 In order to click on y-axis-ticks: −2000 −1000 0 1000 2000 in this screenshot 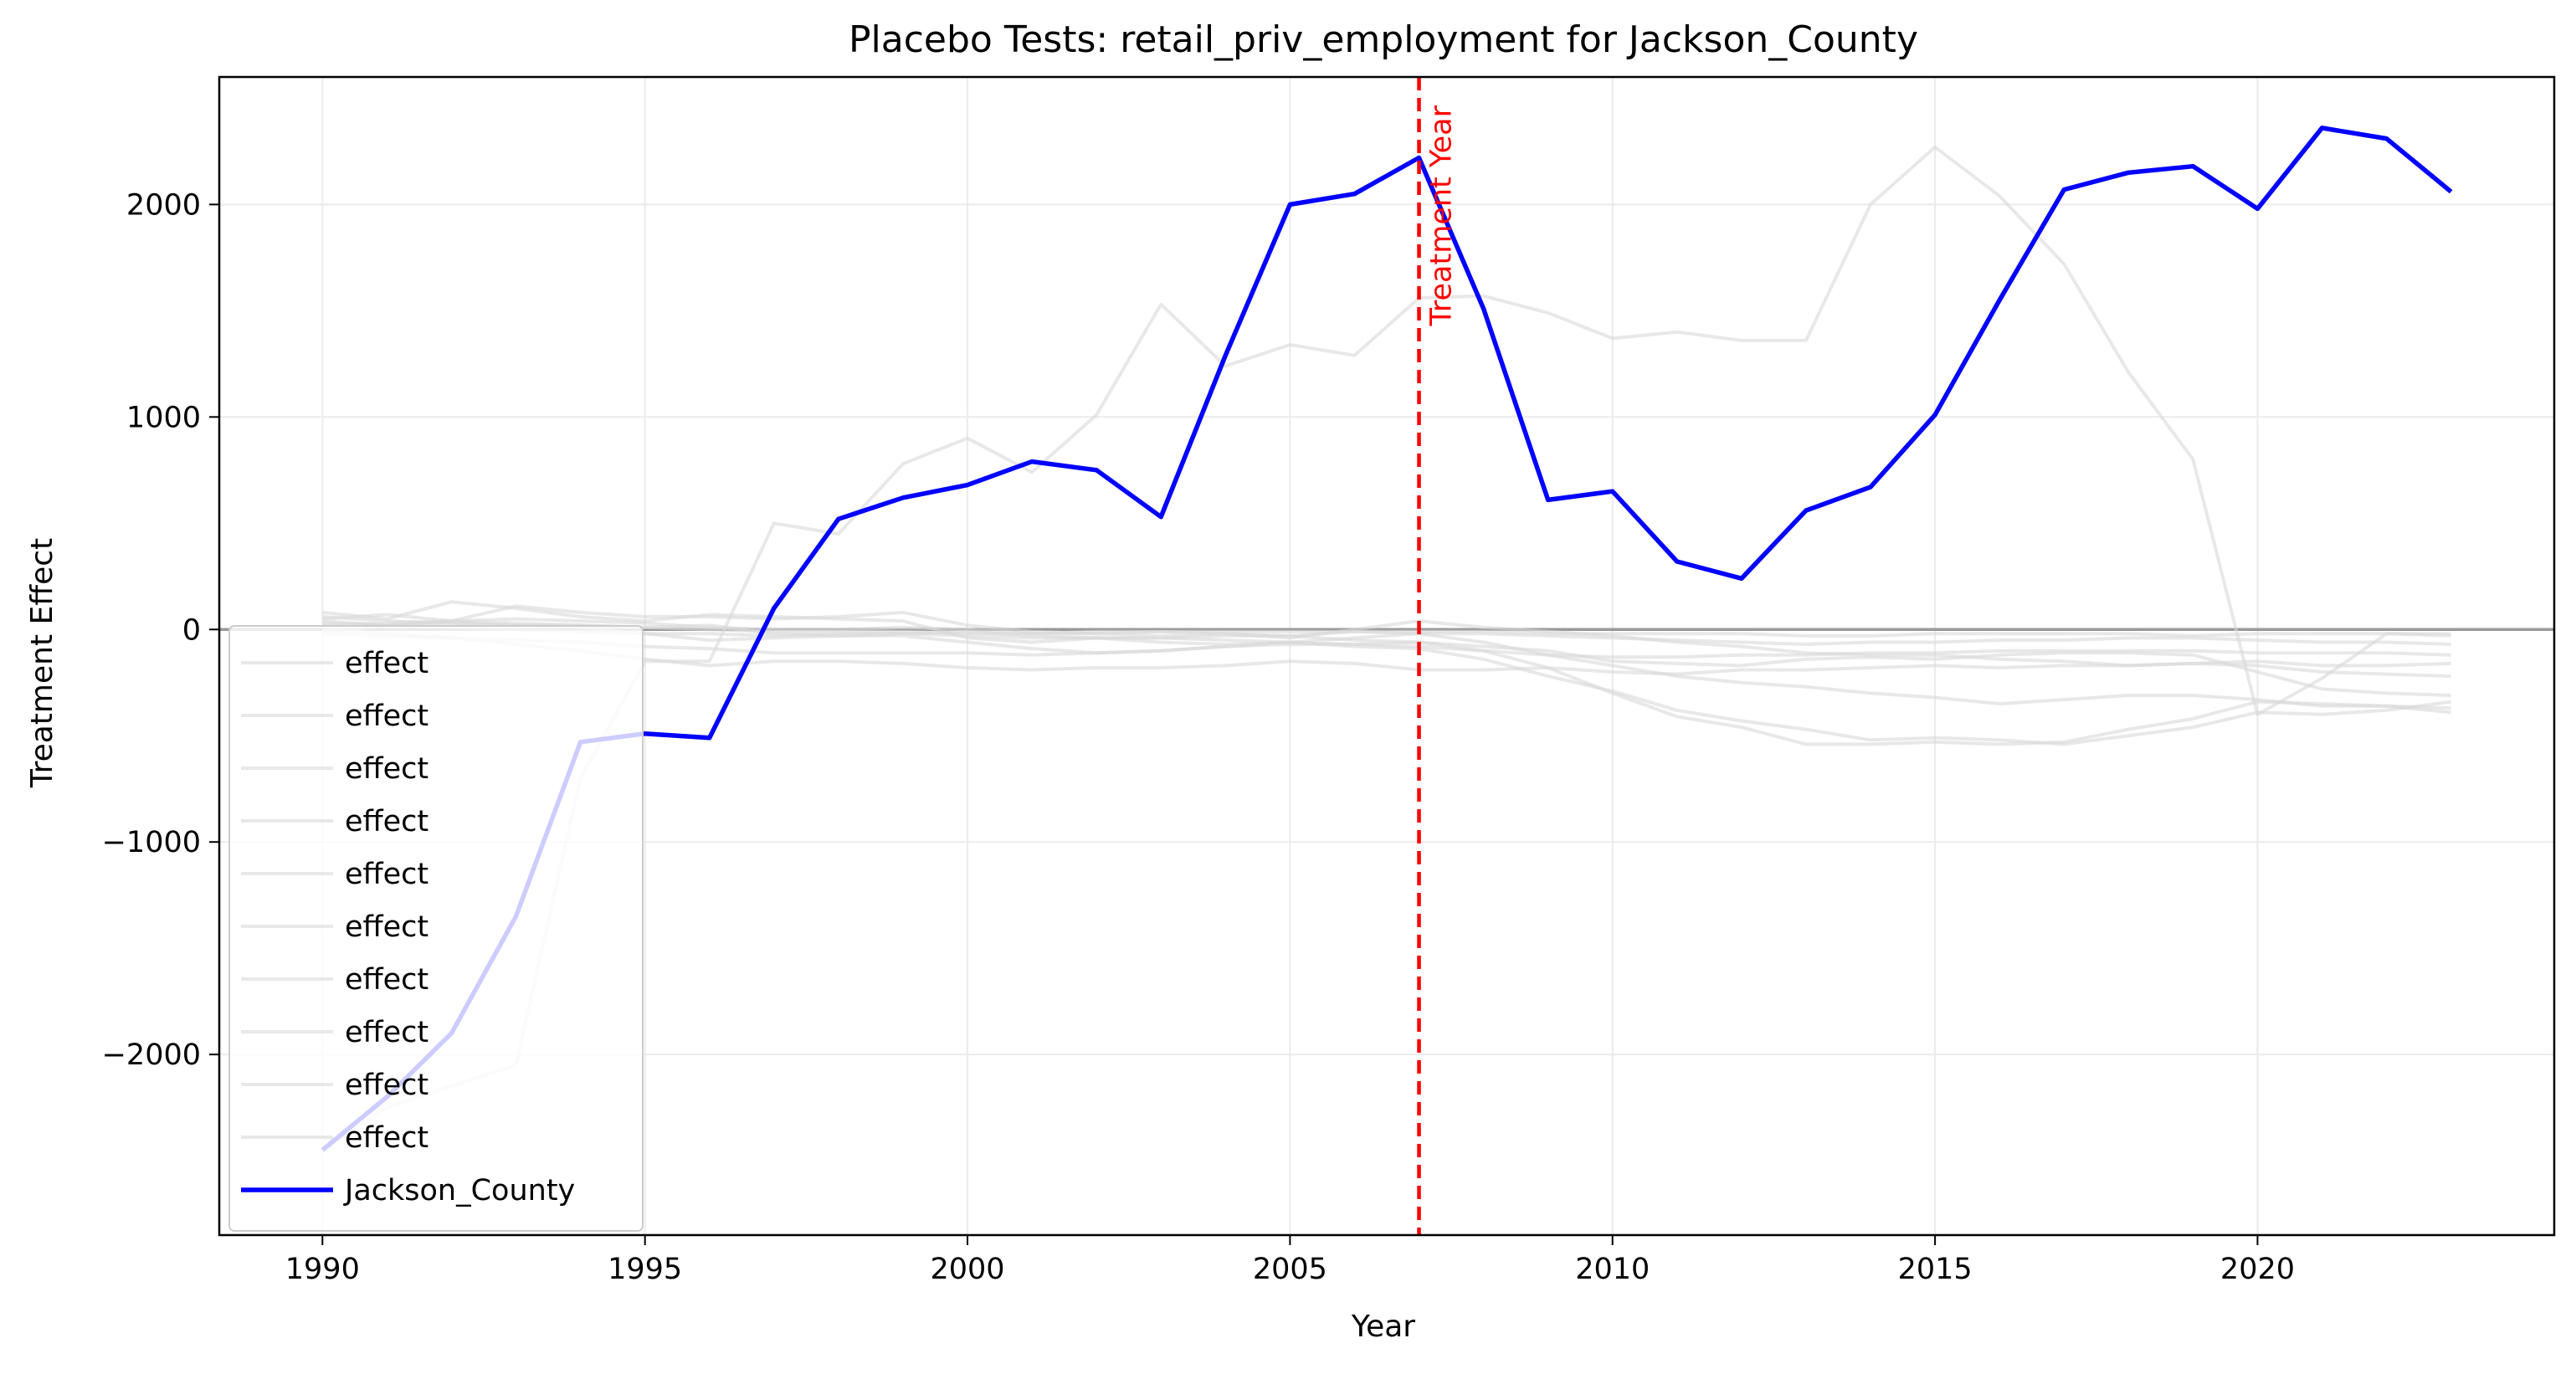, I will do `click(160, 630)`.